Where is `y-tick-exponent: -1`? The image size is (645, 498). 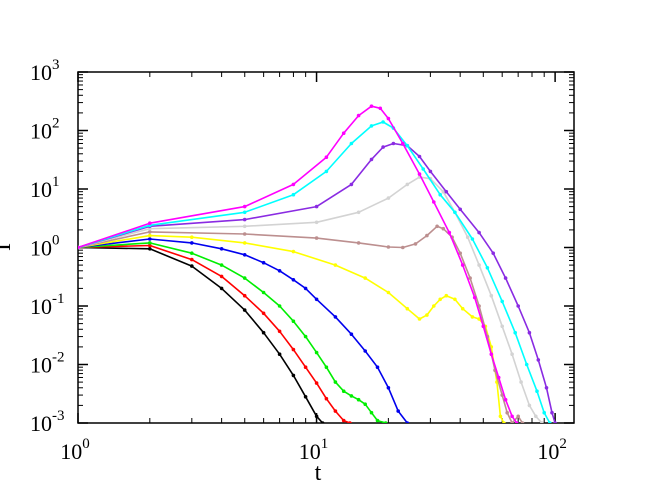
y-tick-exponent: -1 is located at coordinates (58, 299).